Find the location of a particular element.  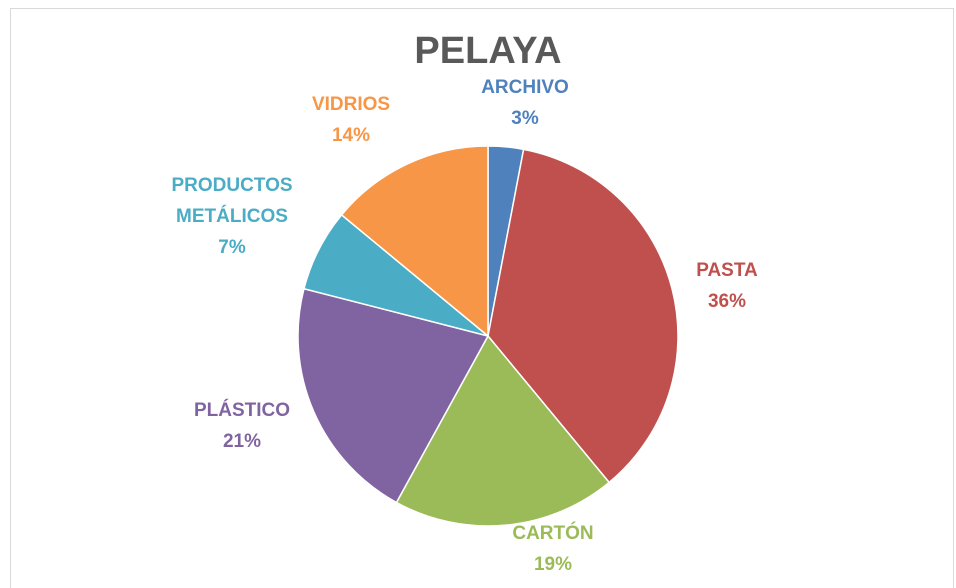

value-label: 3% is located at coordinates (525, 118).